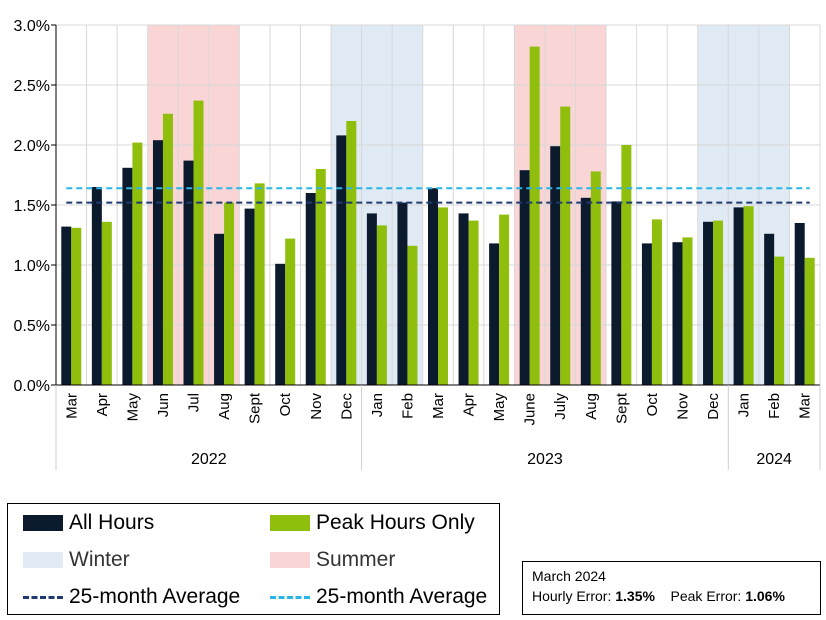 The height and width of the screenshot is (620, 826). Describe the element at coordinates (43, 560) in the screenshot. I see `legend-winter-swatch` at that location.